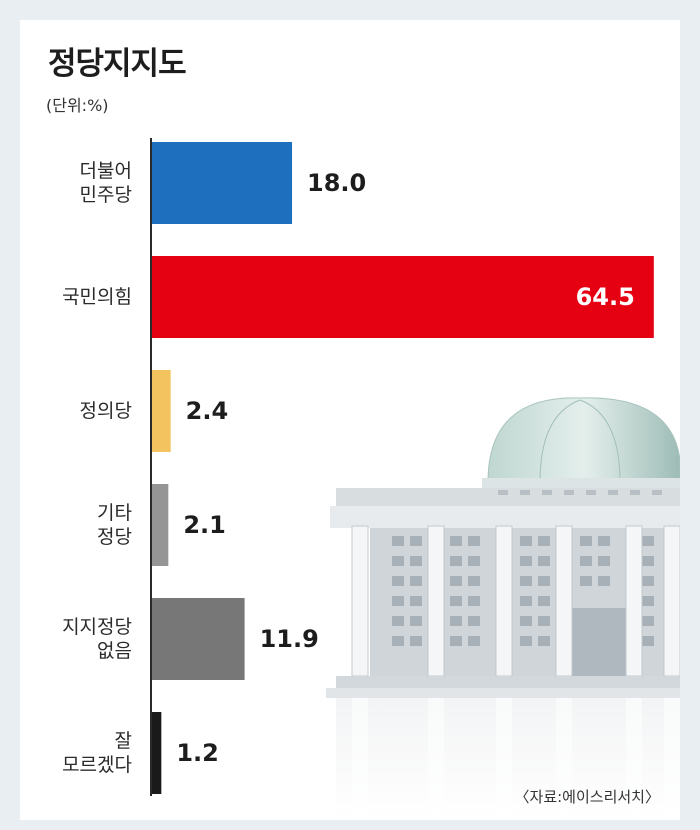  Describe the element at coordinates (587, 797) in the screenshot. I see `source-note: 〈자료:에이스리서치〉` at that location.